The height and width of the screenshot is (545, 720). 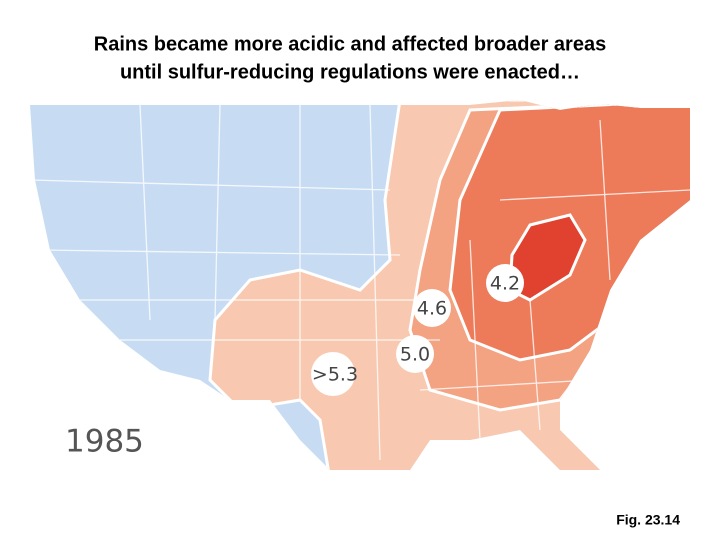 What do you see at coordinates (104, 442) in the screenshot?
I see `map-year: 1985` at bounding box center [104, 442].